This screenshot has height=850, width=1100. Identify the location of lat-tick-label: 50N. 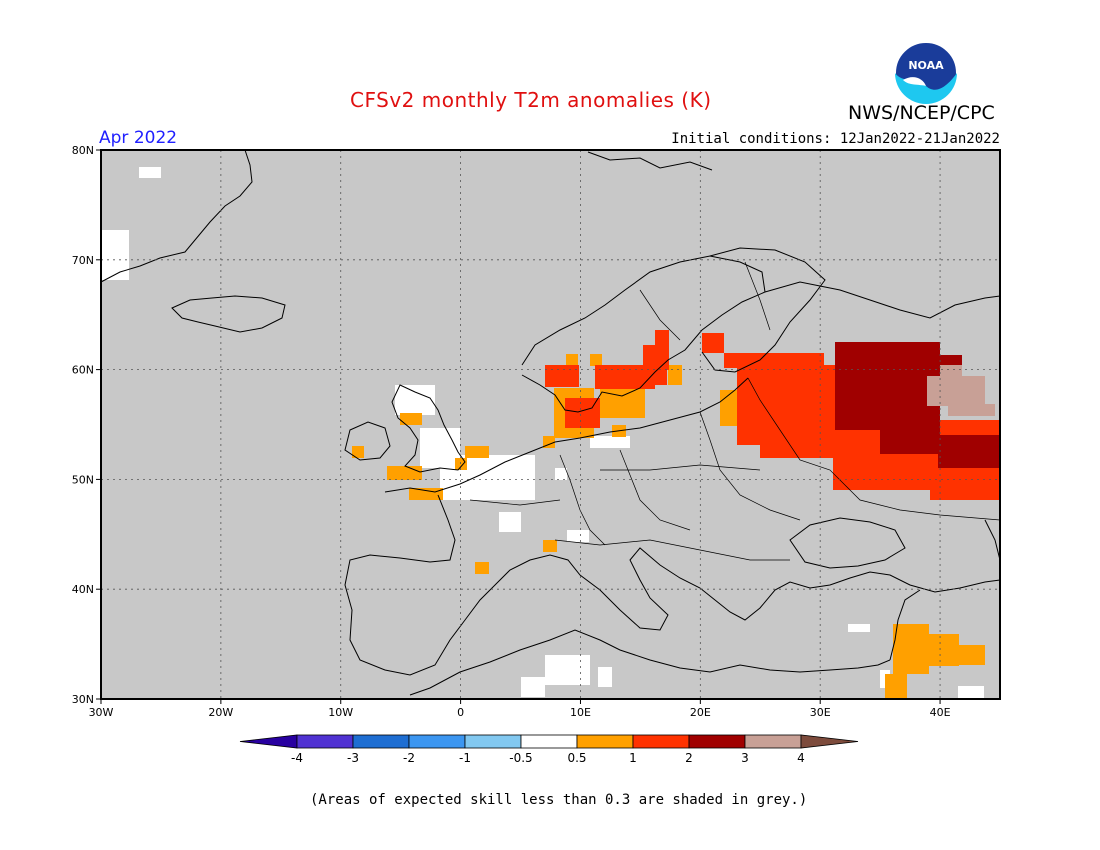
(83, 479).